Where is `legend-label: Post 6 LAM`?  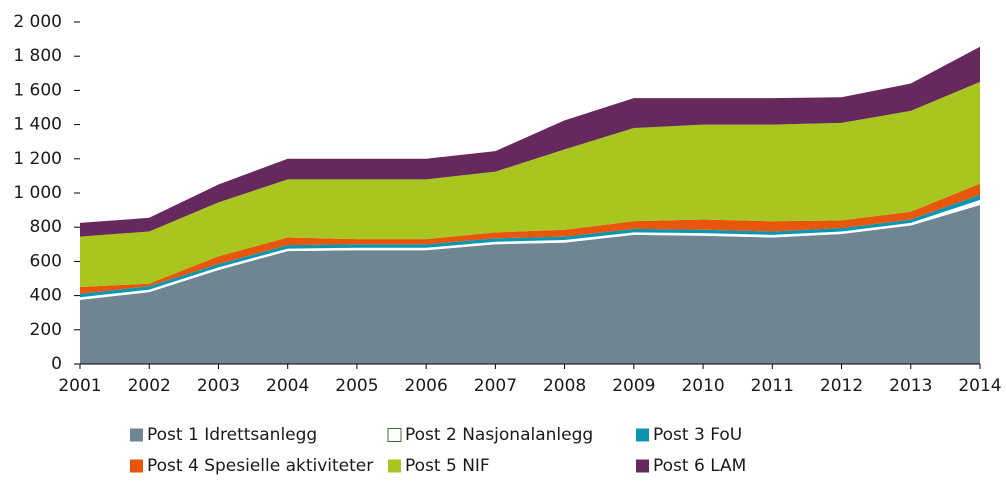
legend-label: Post 6 LAM is located at coordinates (699, 466).